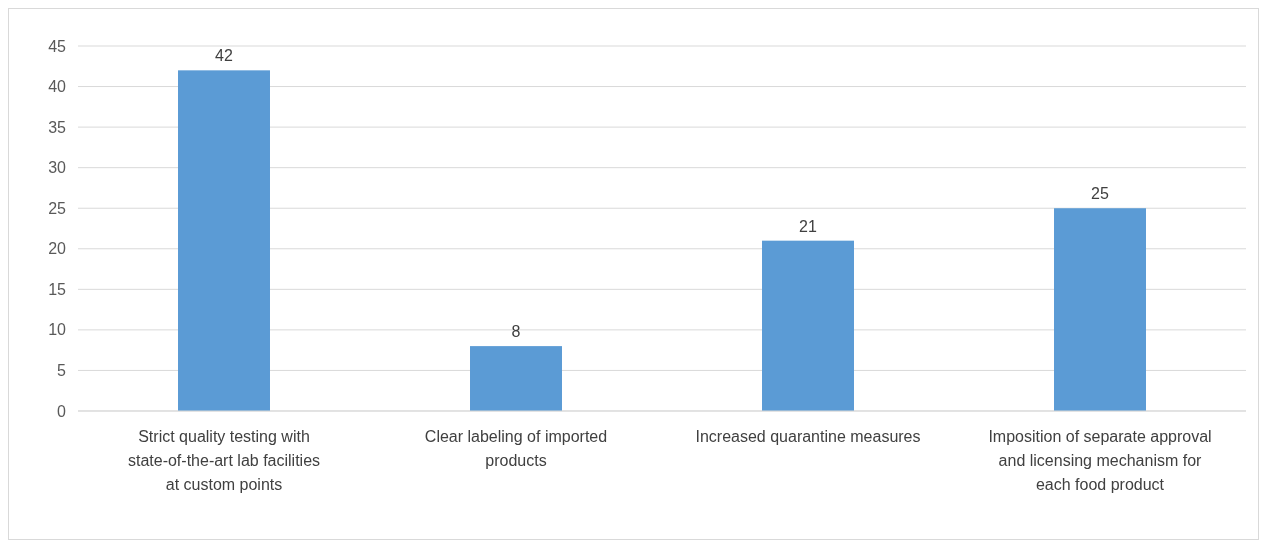  What do you see at coordinates (62, 411) in the screenshot?
I see `y-tick-label: 0` at bounding box center [62, 411].